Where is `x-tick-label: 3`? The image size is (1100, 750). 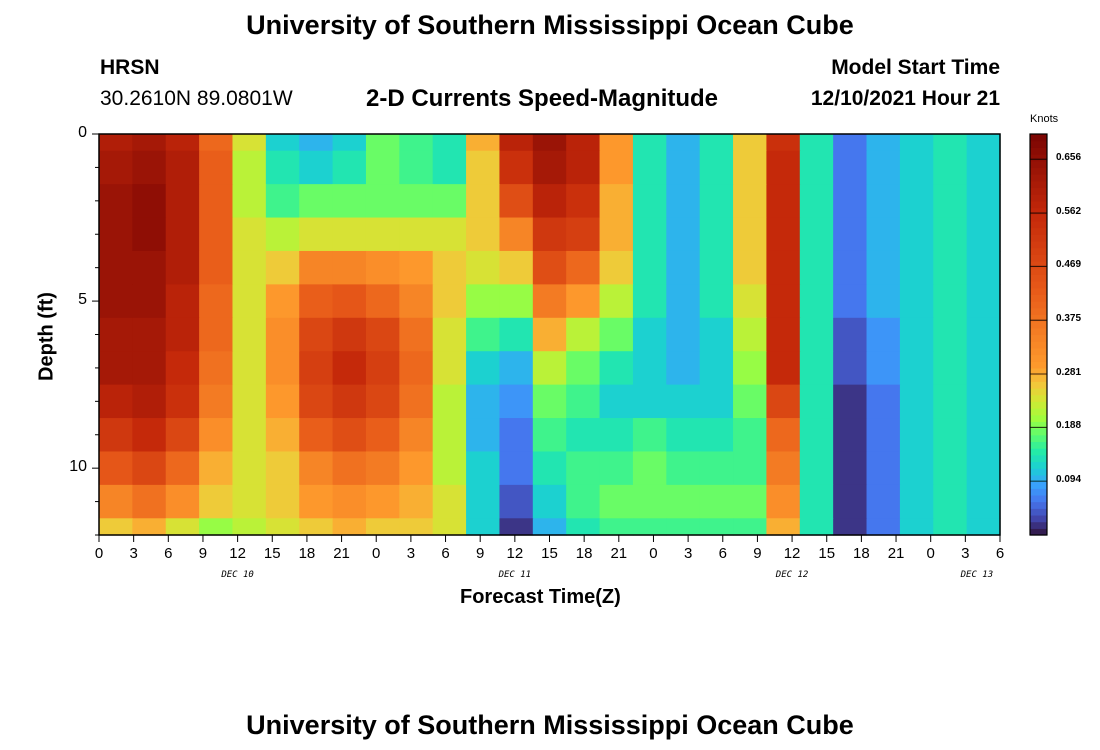
x-tick-label: 3 is located at coordinates (688, 553).